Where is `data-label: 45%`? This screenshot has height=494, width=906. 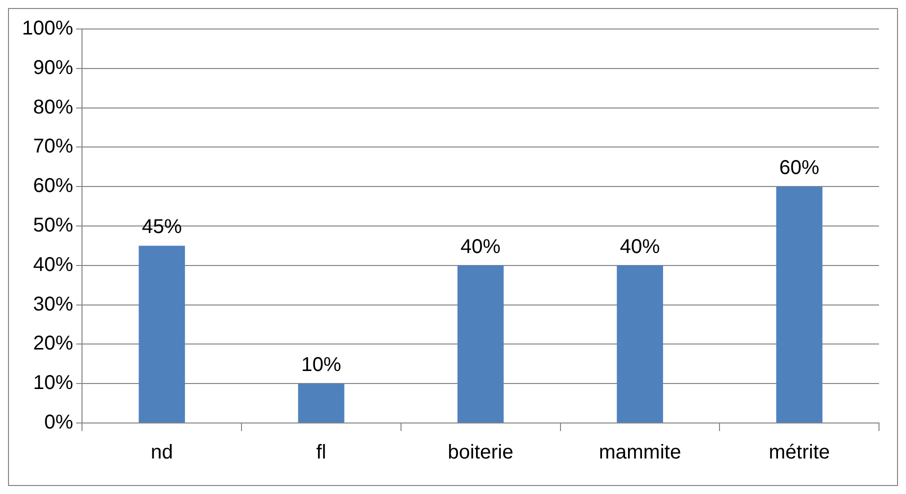 data-label: 45% is located at coordinates (162, 227).